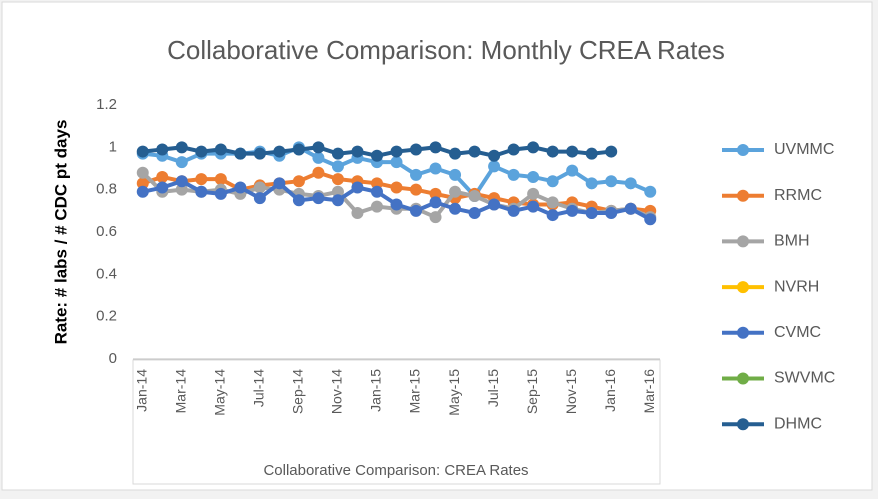 This screenshot has width=878, height=499. Describe the element at coordinates (796, 286) in the screenshot. I see `legend-label: NVRH` at that location.